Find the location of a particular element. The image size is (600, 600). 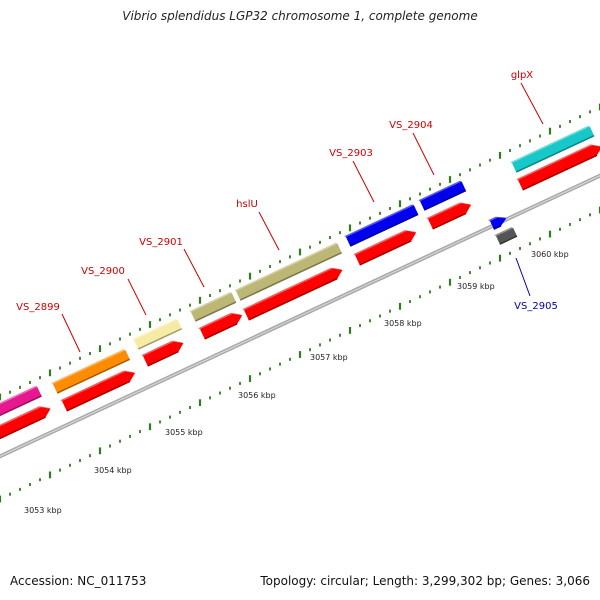

gene-label: VS_2899 is located at coordinates (38, 307).